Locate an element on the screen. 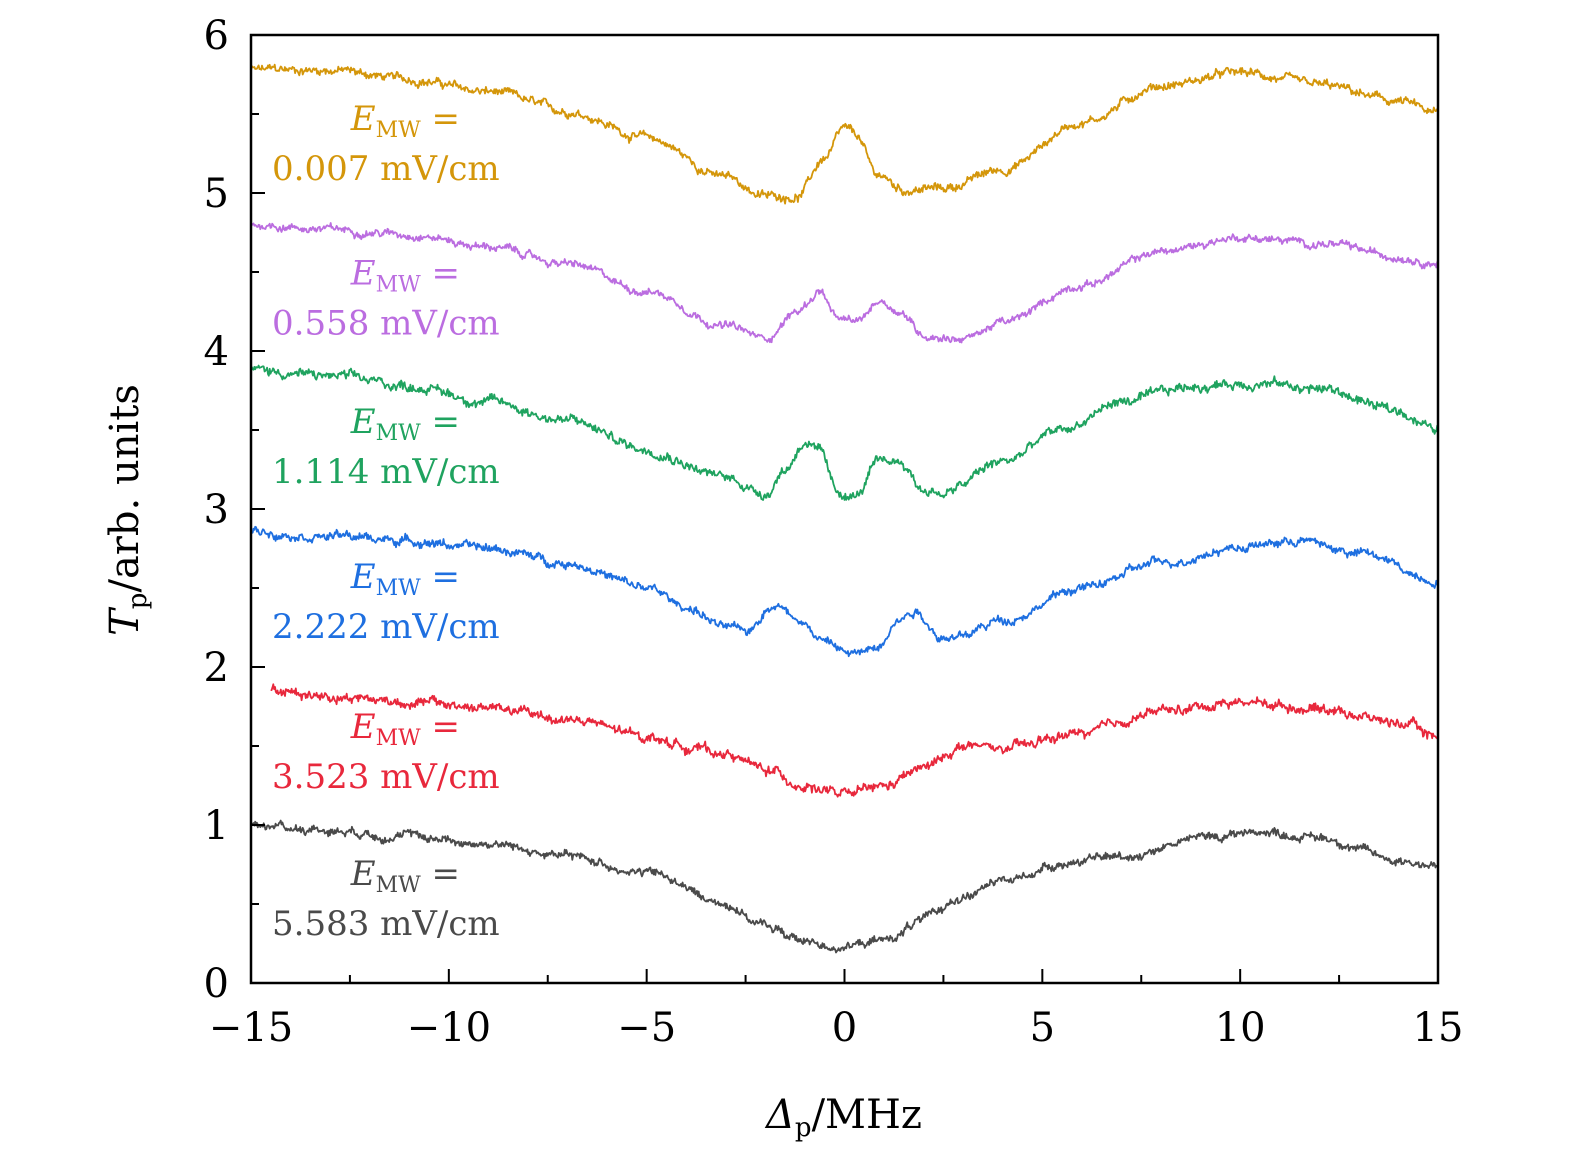  y-tick-label: 4 is located at coordinates (216, 352).